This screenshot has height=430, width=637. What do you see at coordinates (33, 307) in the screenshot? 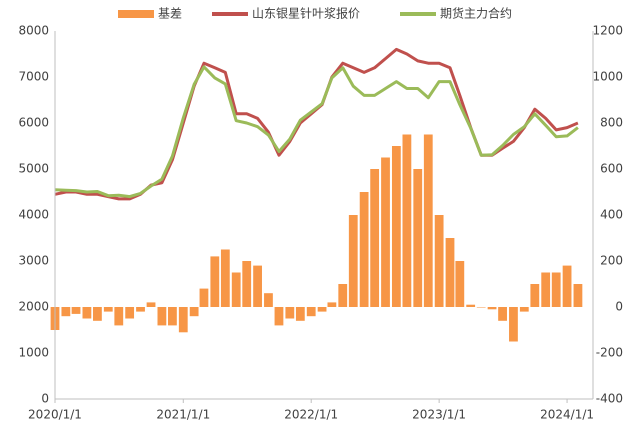
I see `y-tick-label: 2000` at bounding box center [33, 307].